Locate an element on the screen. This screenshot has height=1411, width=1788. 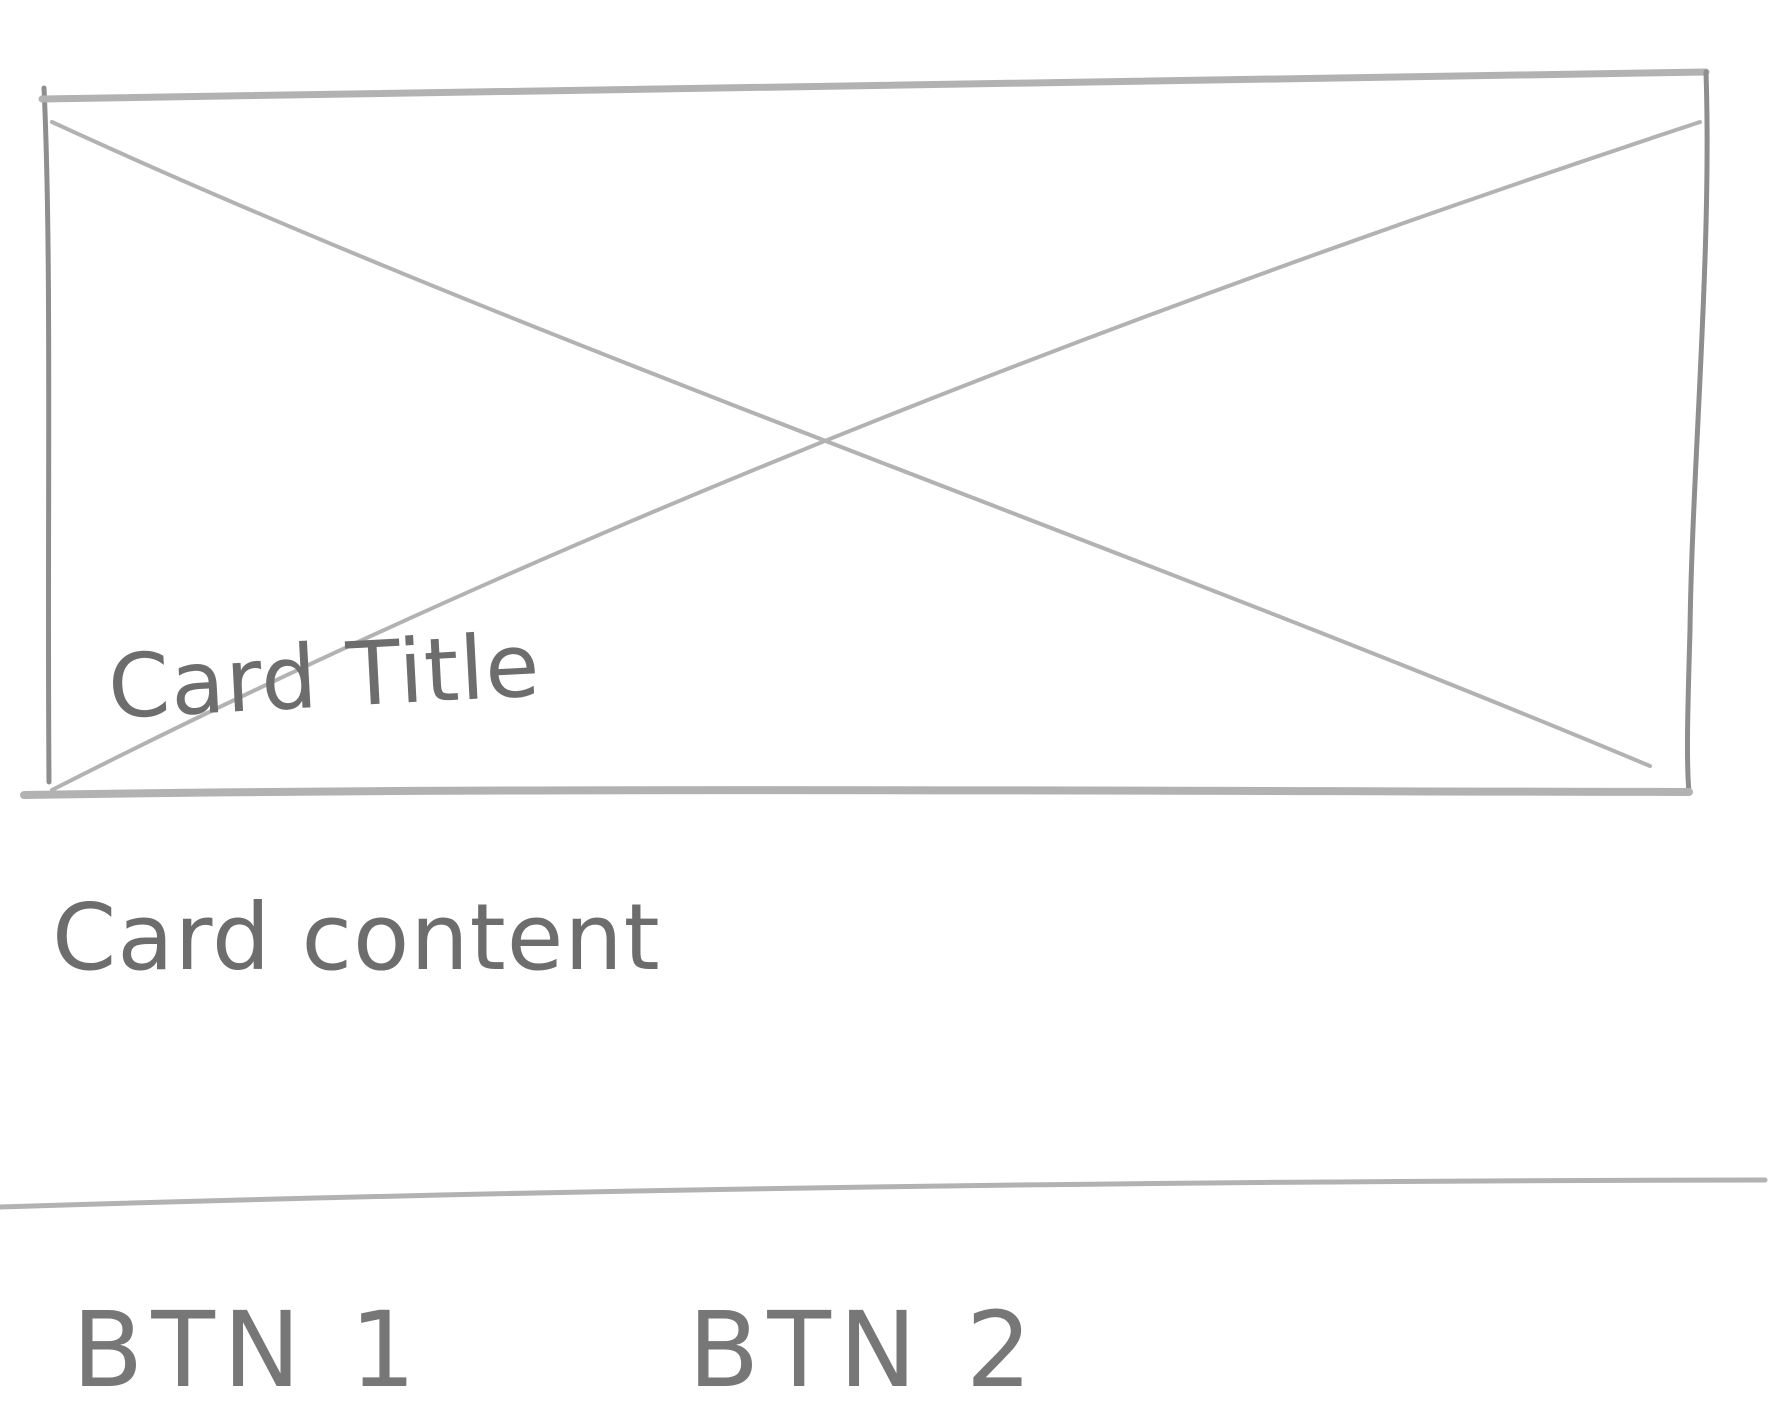
btn-1-button: BTN 1 is located at coordinates (248, 1350).